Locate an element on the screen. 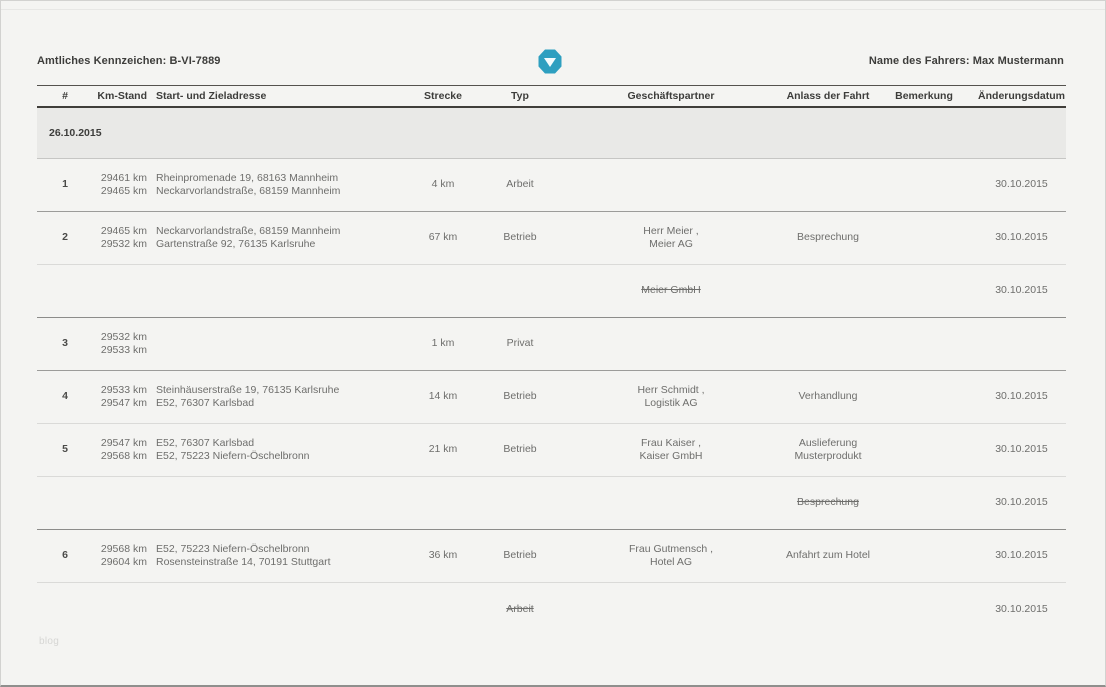  struck-reason-cell: Besprechung is located at coordinates (828, 502).